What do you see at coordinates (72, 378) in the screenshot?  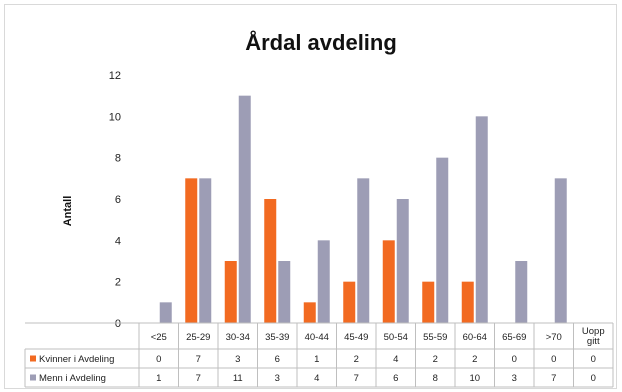 I see `legend-label-menn-i-avdeling: Menn i Avdeling` at bounding box center [72, 378].